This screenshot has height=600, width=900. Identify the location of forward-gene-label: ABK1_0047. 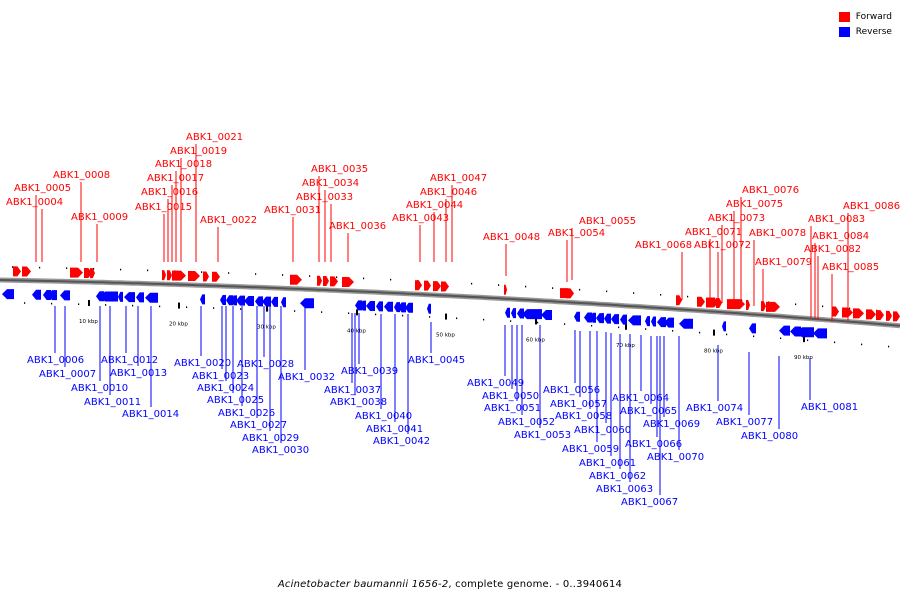
(458, 178).